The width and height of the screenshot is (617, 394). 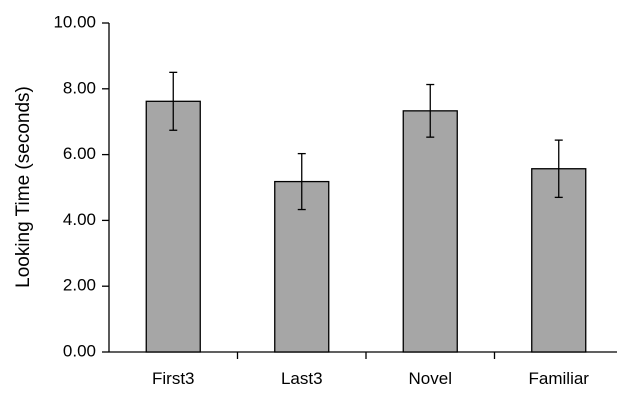 I want to click on bar-novel, so click(x=430, y=231).